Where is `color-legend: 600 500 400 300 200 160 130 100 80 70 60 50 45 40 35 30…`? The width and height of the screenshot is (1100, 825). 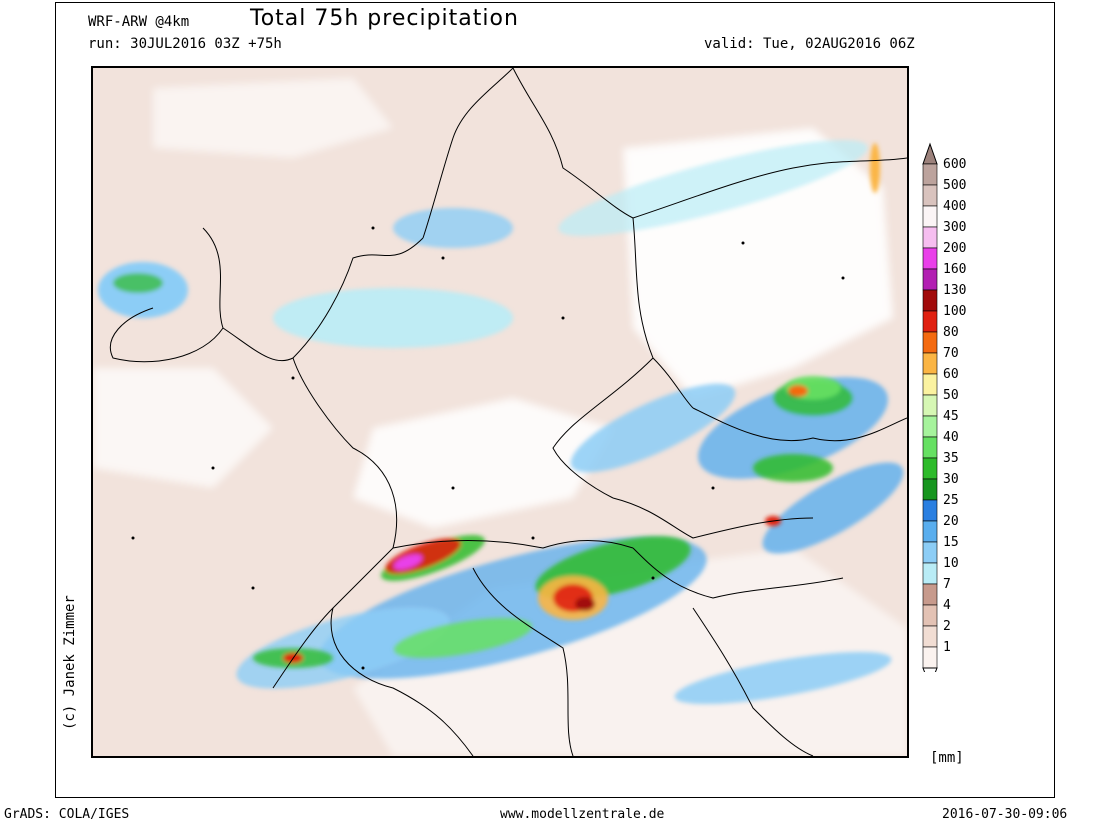
color-legend: 600 500 400 300 200 160 130 100 80 70 60 50 45 40 35 30… is located at coordinates (960, 415).